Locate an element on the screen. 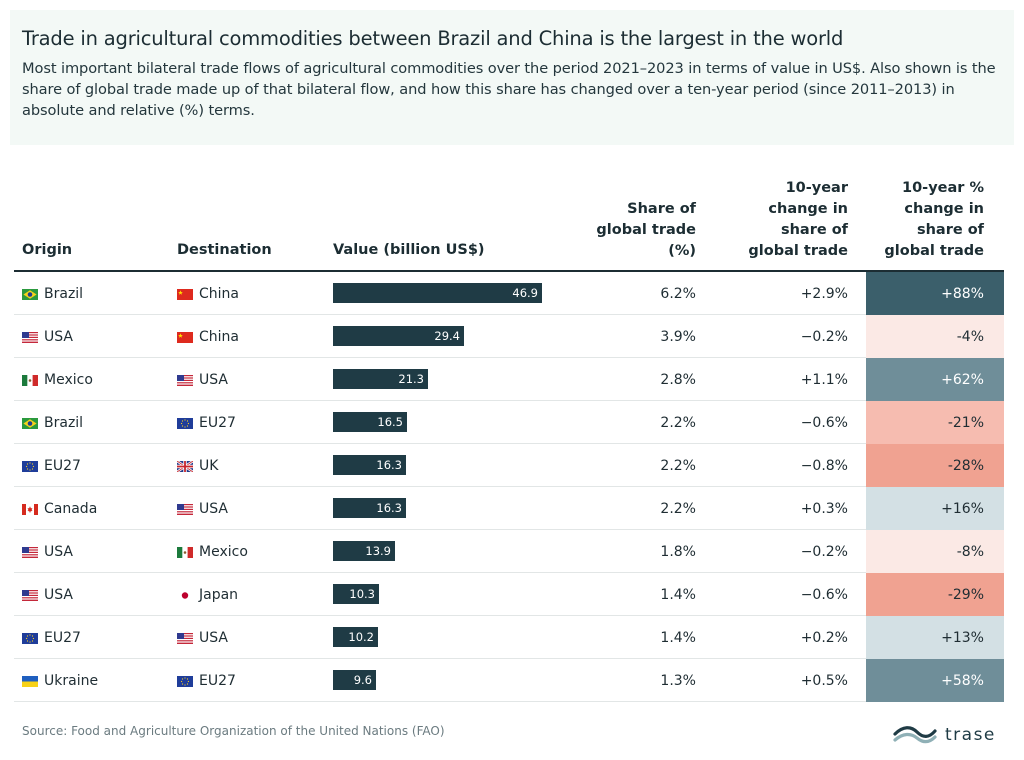  origin-cell-text: Mexico is located at coordinates (68, 379).